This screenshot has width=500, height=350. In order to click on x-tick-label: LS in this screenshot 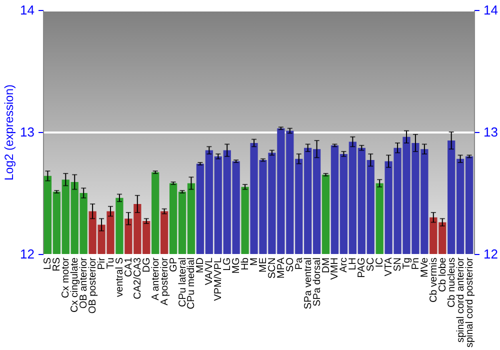, I will do `click(48, 263)`.